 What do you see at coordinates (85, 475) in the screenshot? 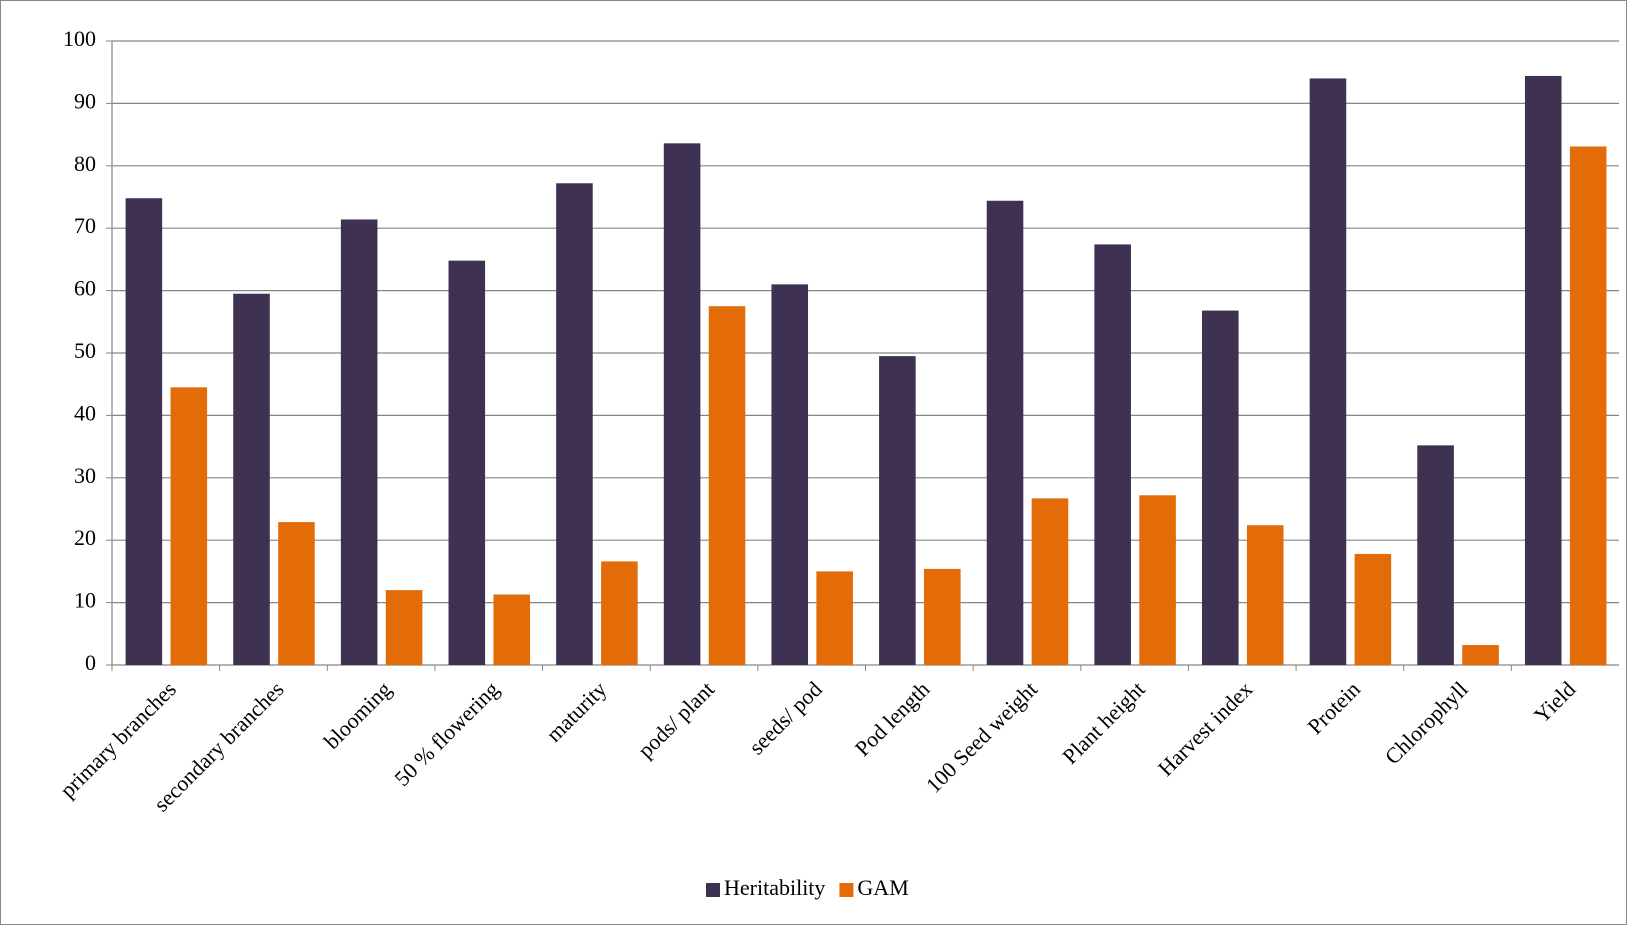
I see `y-tick-label: 30` at bounding box center [85, 475].